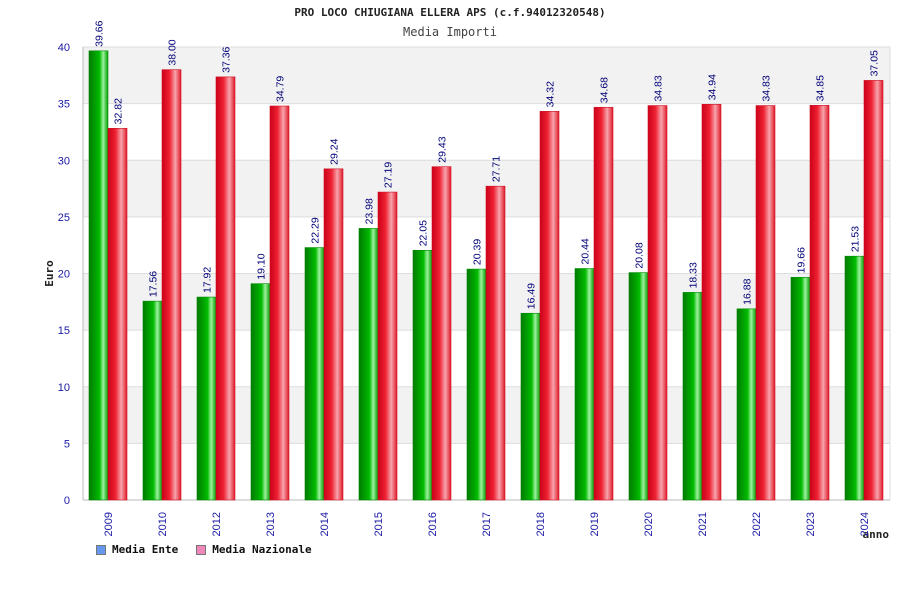 The width and height of the screenshot is (900, 600). Describe the element at coordinates (876, 534) in the screenshot. I see `x-axis-label: anno` at that location.